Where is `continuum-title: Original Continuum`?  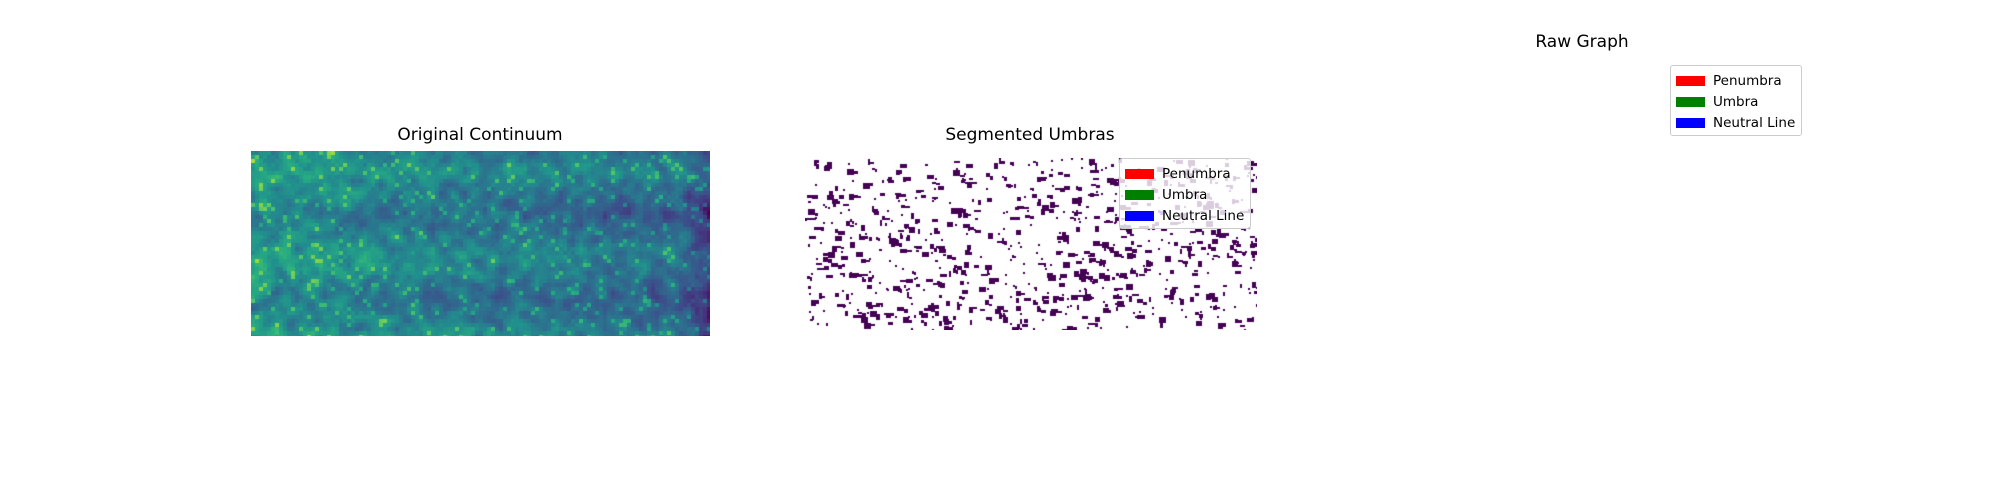
continuum-title: Original Continuum is located at coordinates (480, 135).